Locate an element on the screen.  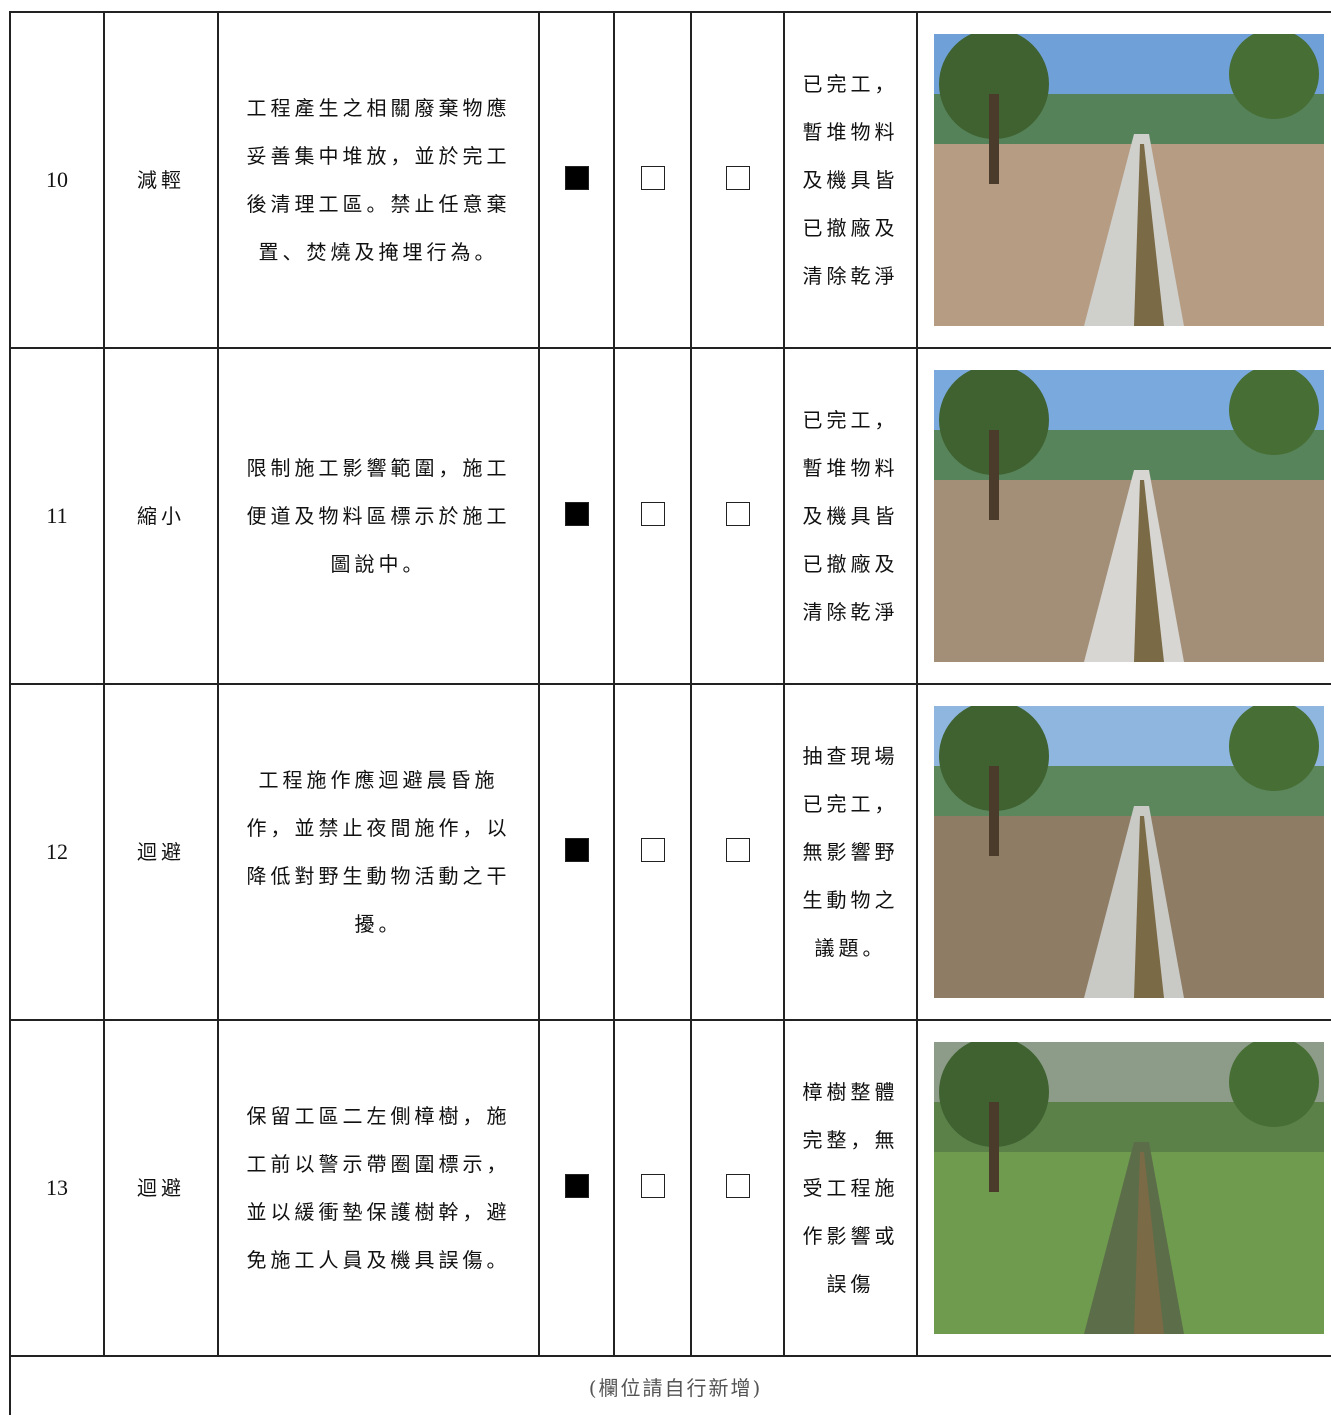
number: 11 is located at coordinates (57, 515).